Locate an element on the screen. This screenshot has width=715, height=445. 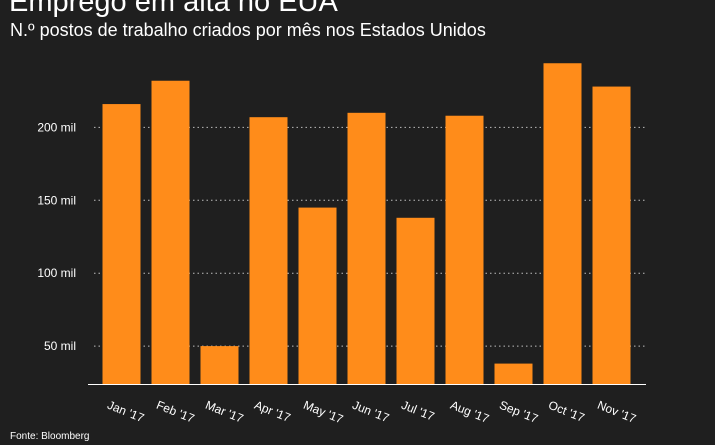
x-tick-label: Jan '17 is located at coordinates (125, 411).